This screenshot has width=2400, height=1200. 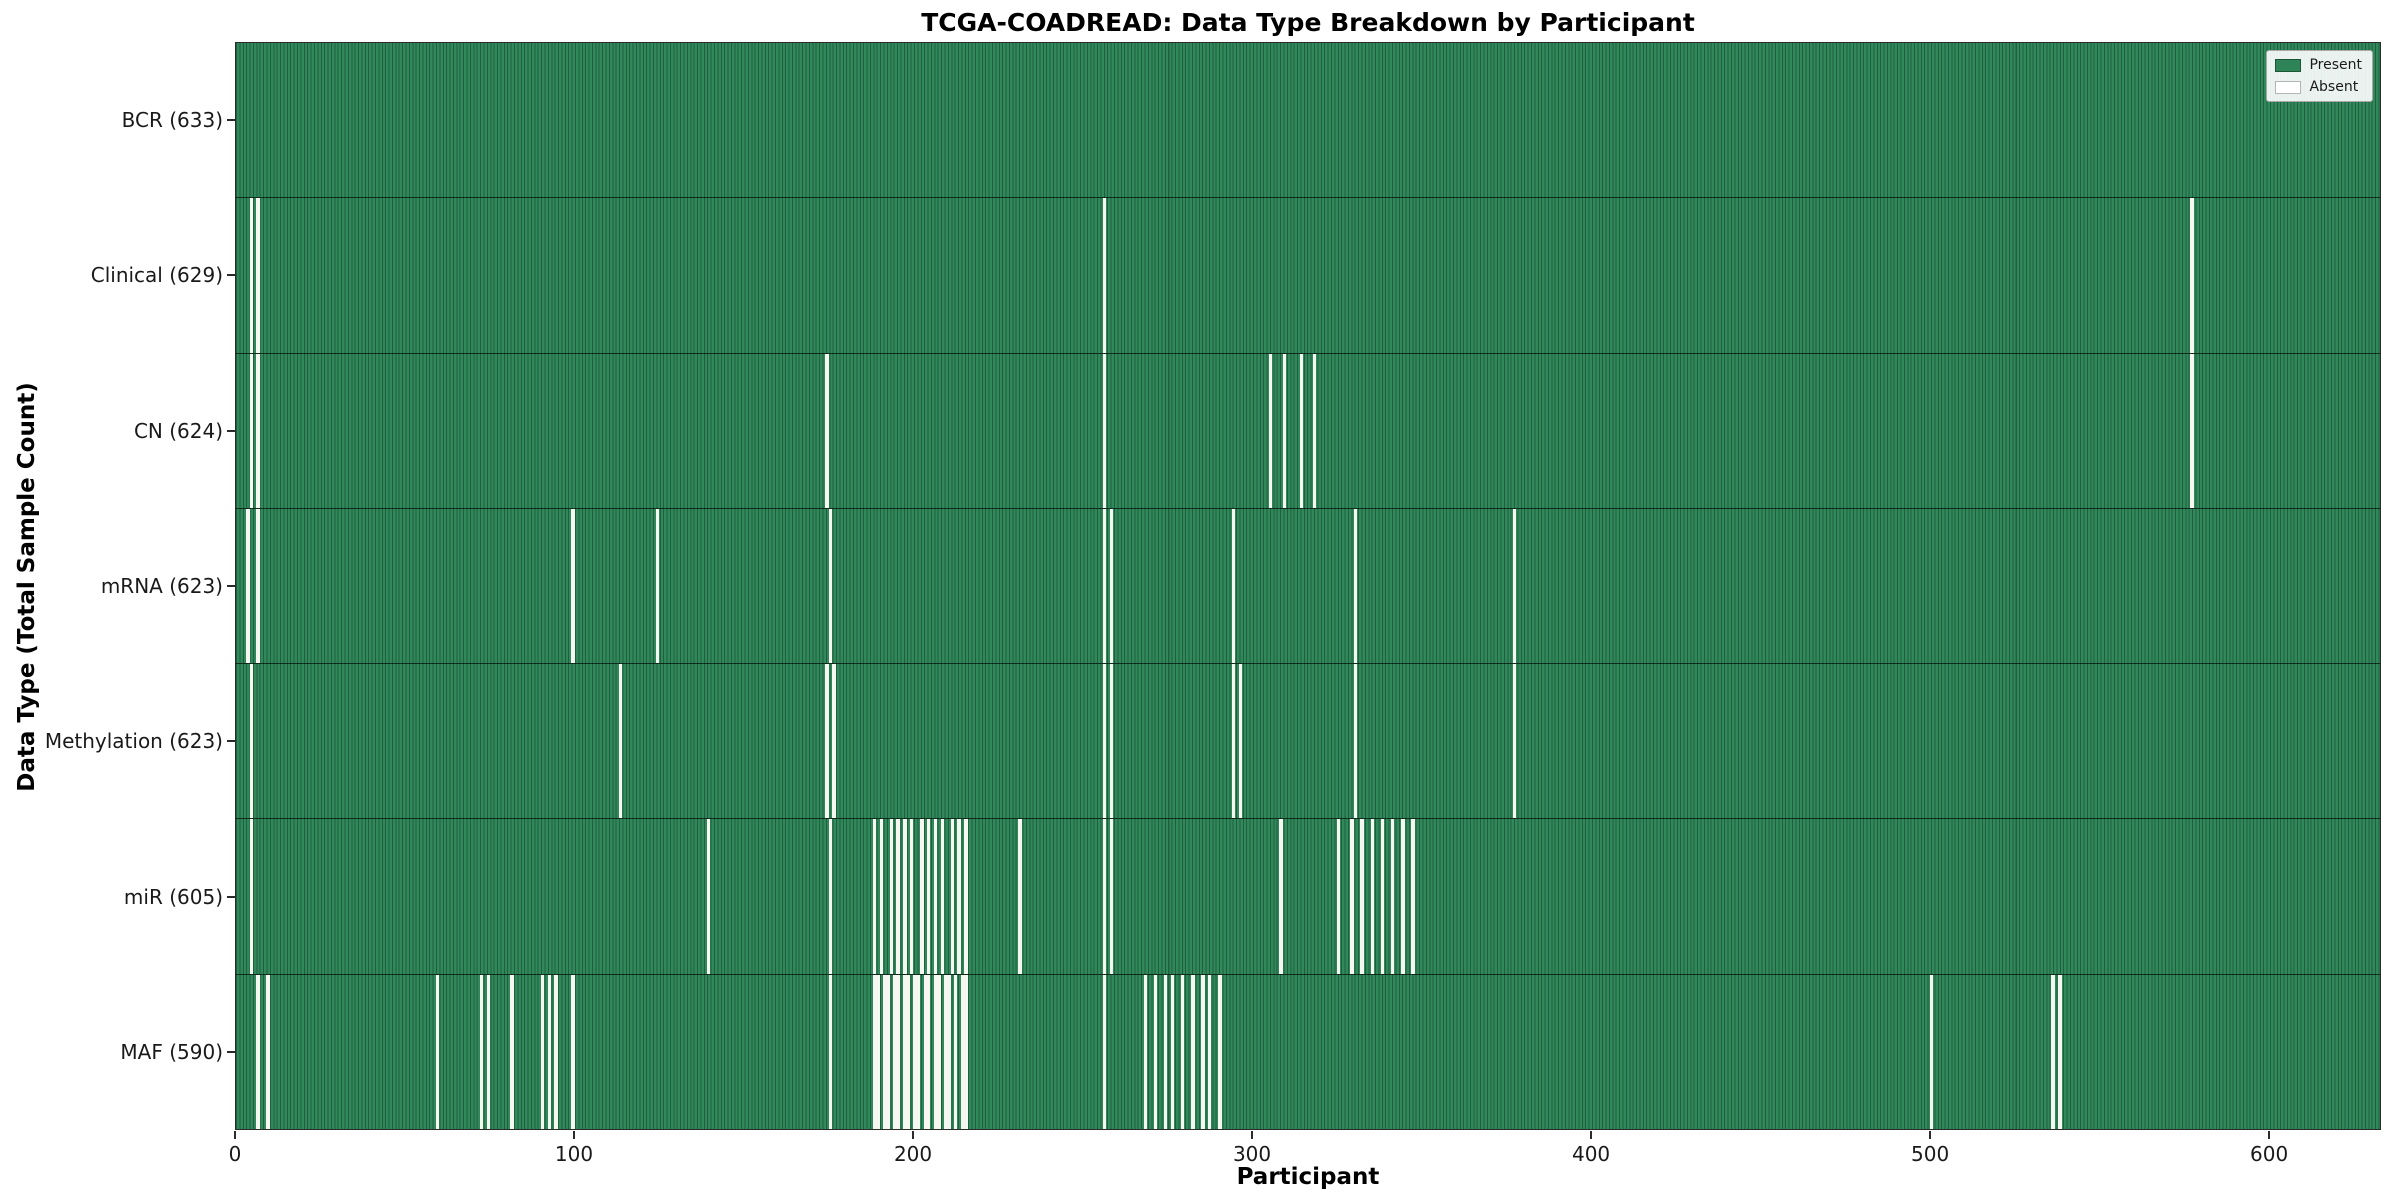 What do you see at coordinates (2288, 65) in the screenshot?
I see `present-swatch` at bounding box center [2288, 65].